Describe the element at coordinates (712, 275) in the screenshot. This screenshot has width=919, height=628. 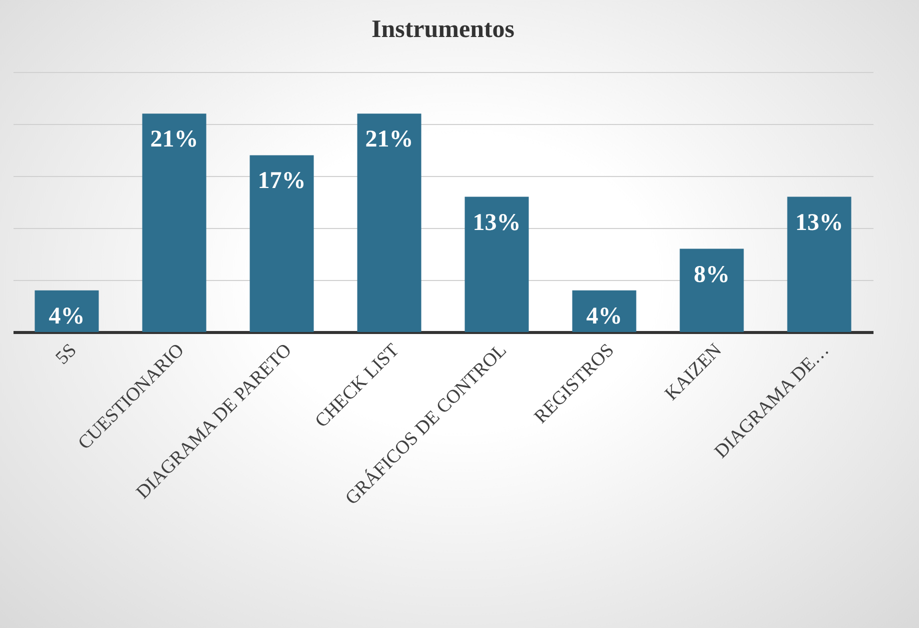
I see `data-label: 8%` at that location.